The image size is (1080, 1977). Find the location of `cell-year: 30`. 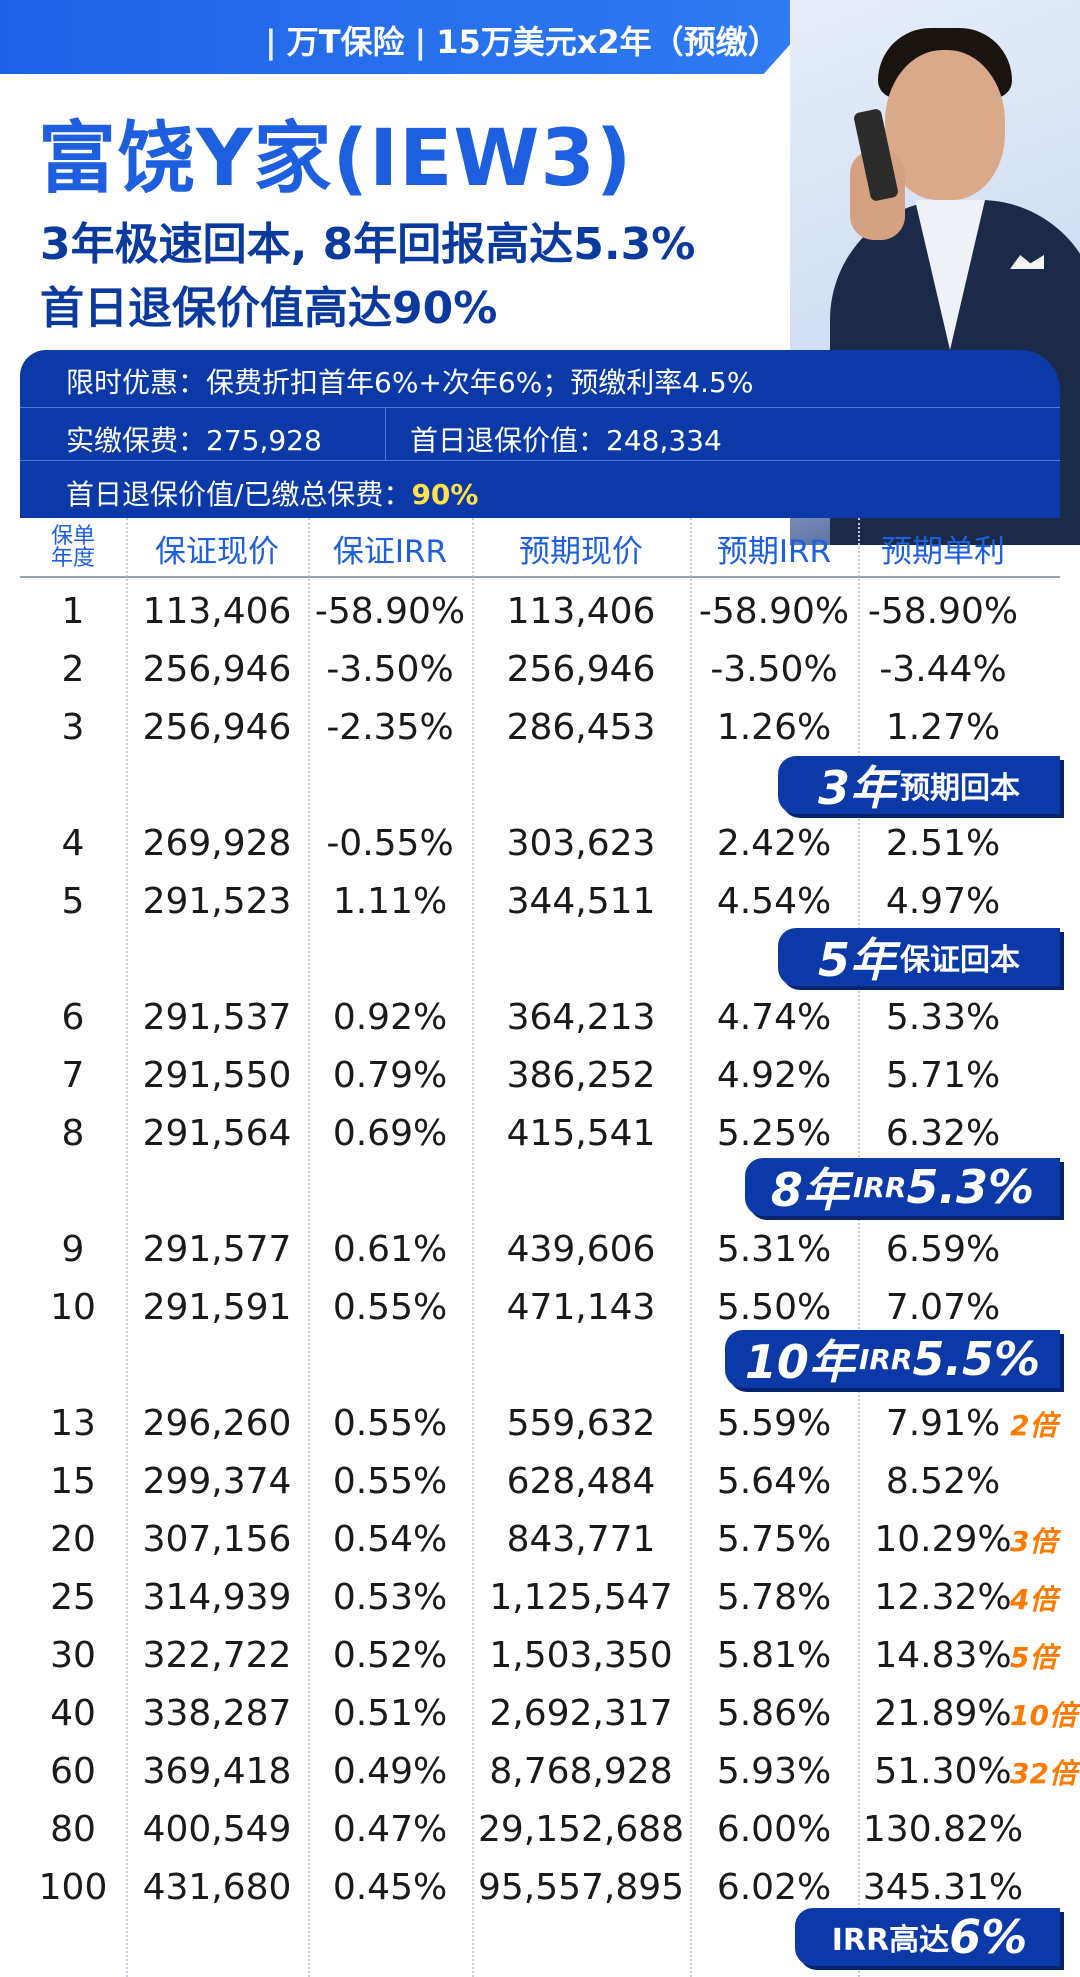

cell-year: 30 is located at coordinates (73, 1655).